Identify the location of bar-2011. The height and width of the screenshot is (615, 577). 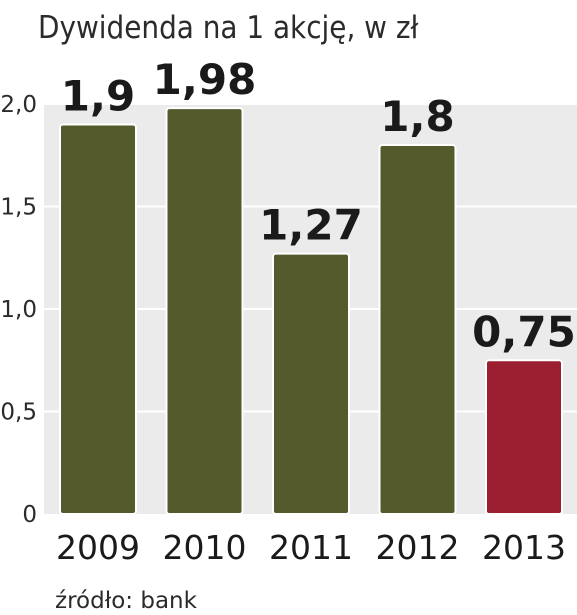
(311, 383).